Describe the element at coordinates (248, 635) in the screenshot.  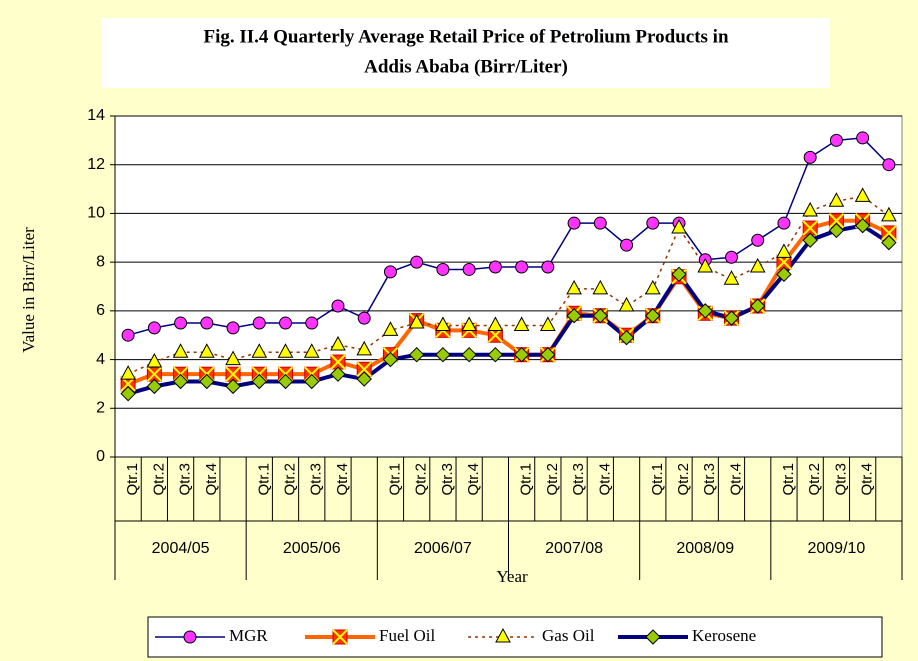
I see `legend-label: MGR` at that location.